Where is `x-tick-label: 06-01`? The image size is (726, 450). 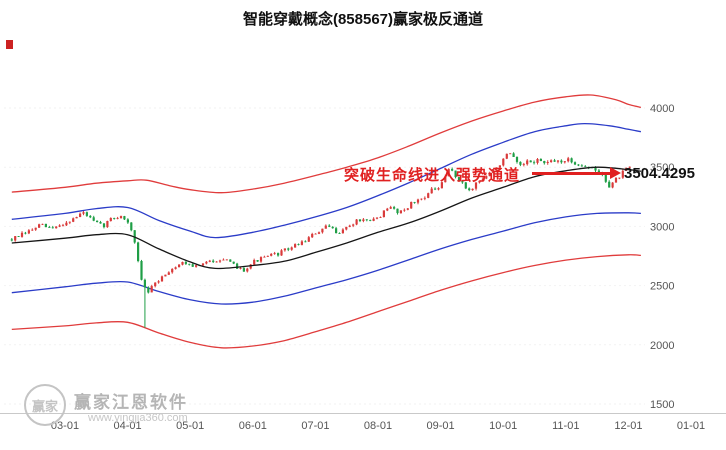
x-tick-label: 06-01 is located at coordinates (253, 426).